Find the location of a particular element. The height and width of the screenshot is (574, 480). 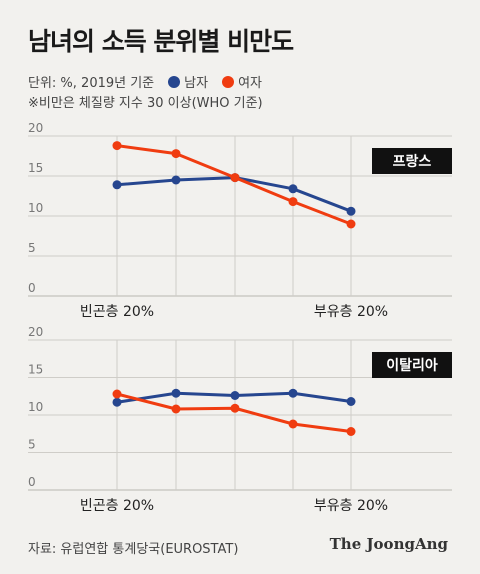

country-badge-label: 이탈리아 is located at coordinates (412, 365).